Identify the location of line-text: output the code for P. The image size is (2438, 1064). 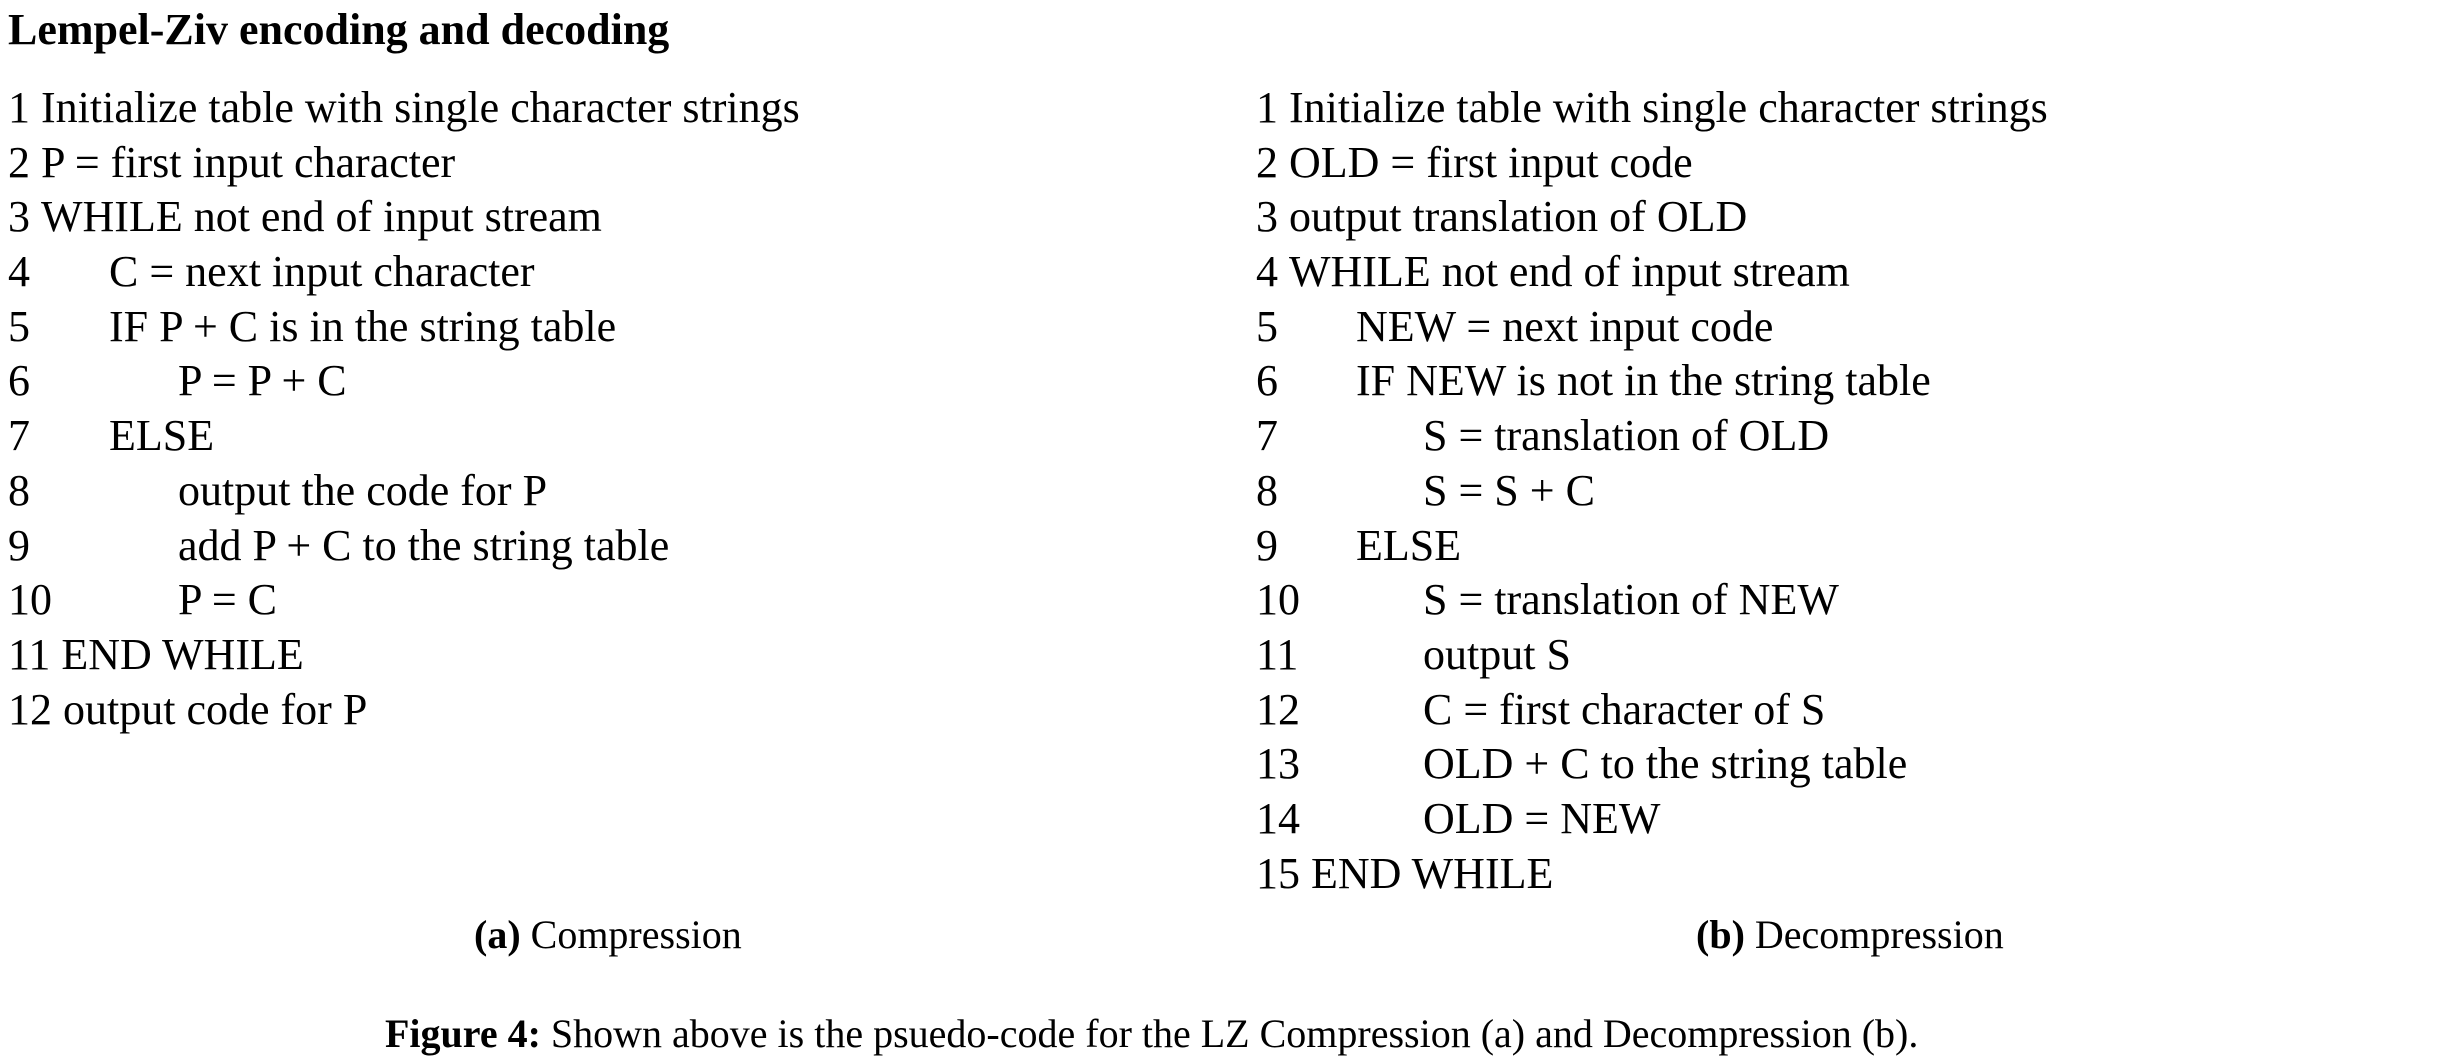
(363, 490).